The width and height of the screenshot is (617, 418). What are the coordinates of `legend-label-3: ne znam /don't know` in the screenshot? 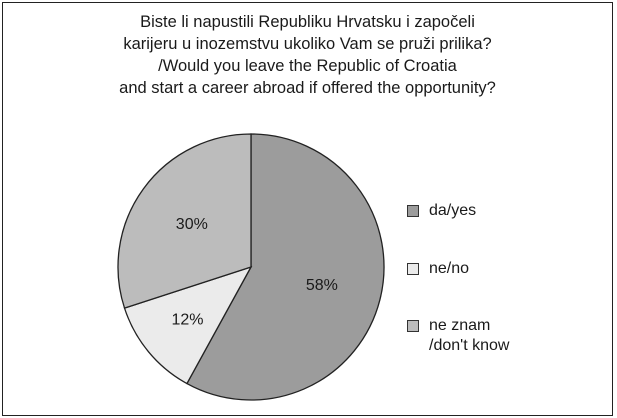 It's located at (469, 335).